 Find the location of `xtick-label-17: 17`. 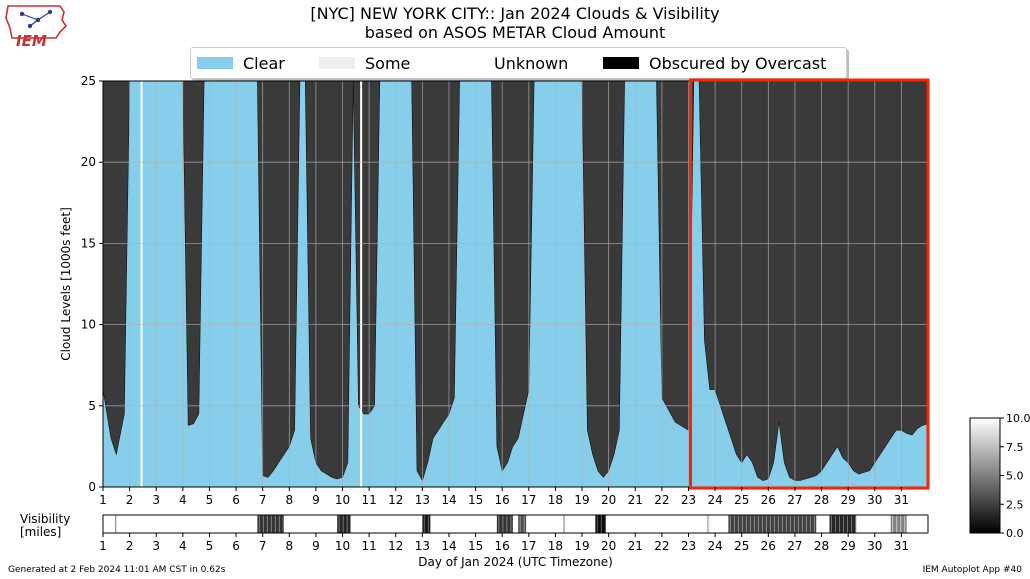

xtick-label-17: 17 is located at coordinates (528, 500).